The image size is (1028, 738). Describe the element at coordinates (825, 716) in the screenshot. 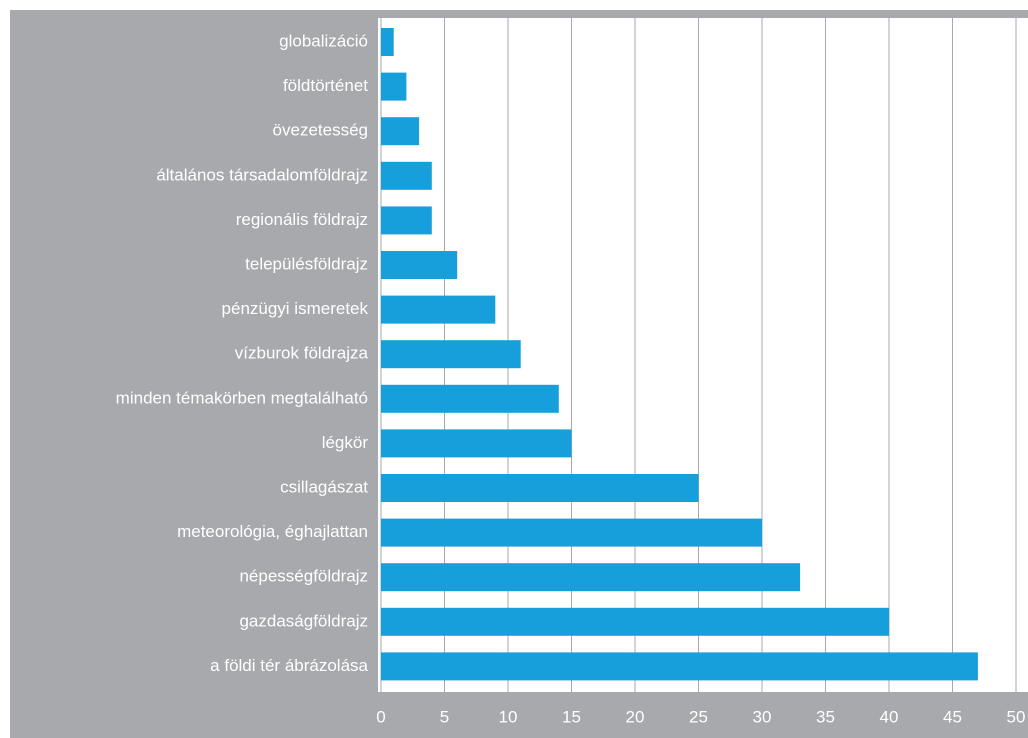

I see `x-tick-label: 35` at that location.